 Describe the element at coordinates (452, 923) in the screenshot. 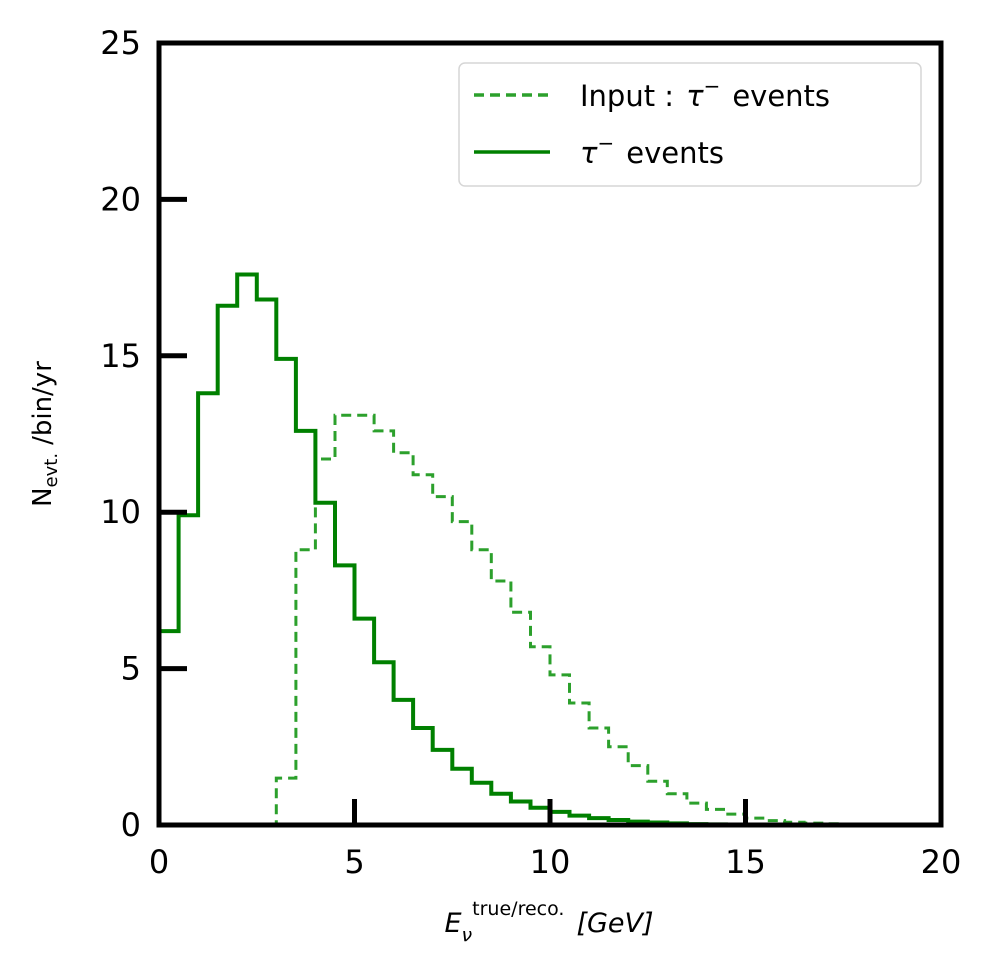

I see `x-label-symbol: E` at that location.